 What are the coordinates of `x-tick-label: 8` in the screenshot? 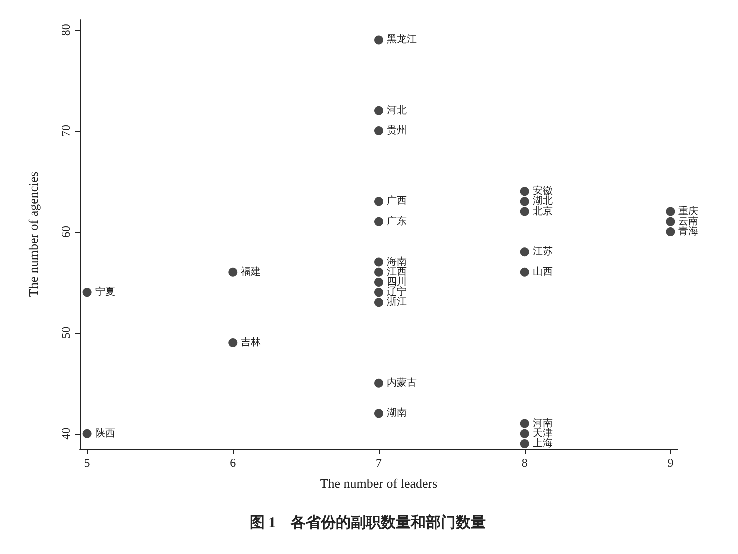 It's located at (525, 463).